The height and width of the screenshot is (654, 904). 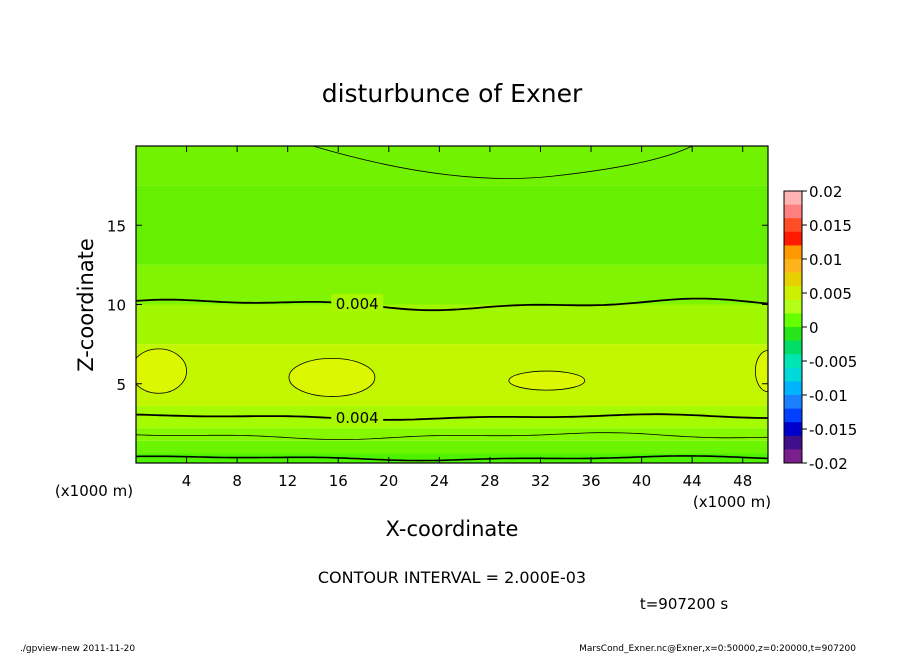 I want to click on y-tick-label-1: 10, so click(x=116, y=306).